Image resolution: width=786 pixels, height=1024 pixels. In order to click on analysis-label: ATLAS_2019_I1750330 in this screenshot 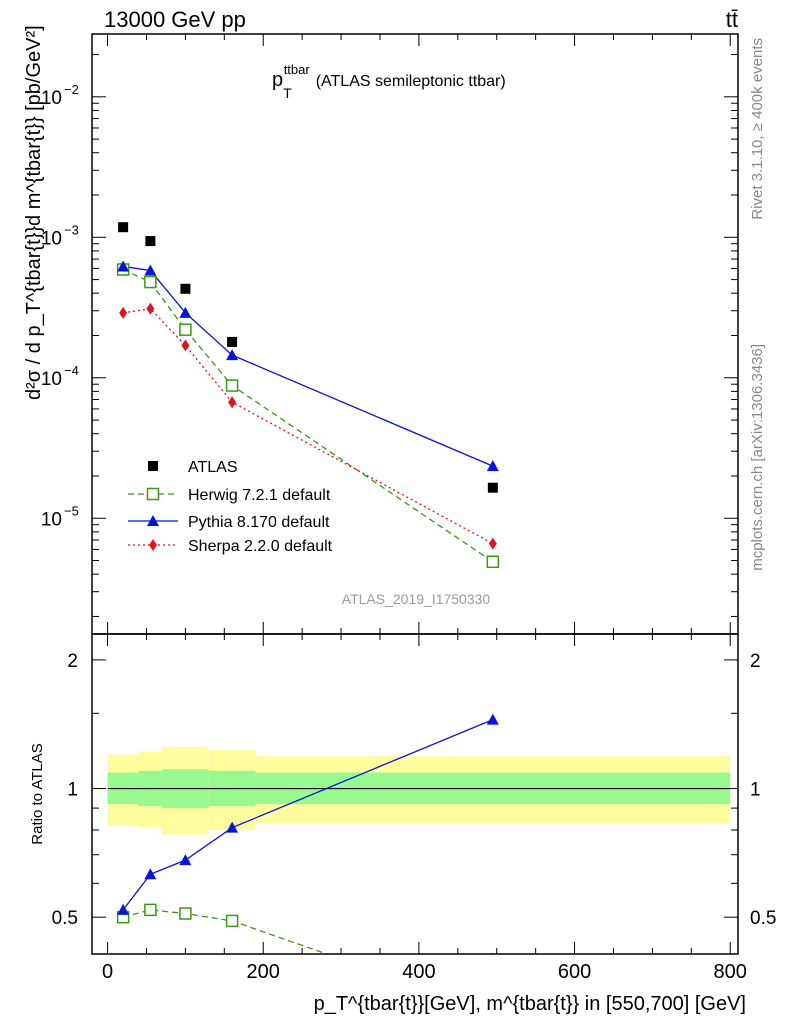, I will do `click(416, 599)`.